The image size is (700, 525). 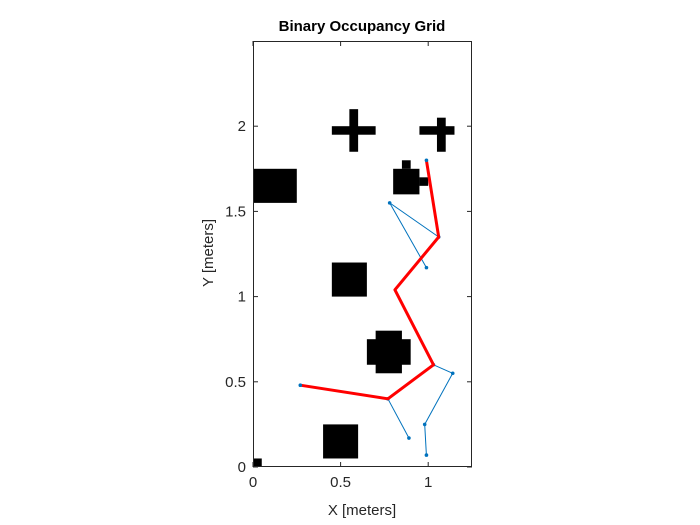 What do you see at coordinates (235, 382) in the screenshot?
I see `y-tick-label: 0.5` at bounding box center [235, 382].